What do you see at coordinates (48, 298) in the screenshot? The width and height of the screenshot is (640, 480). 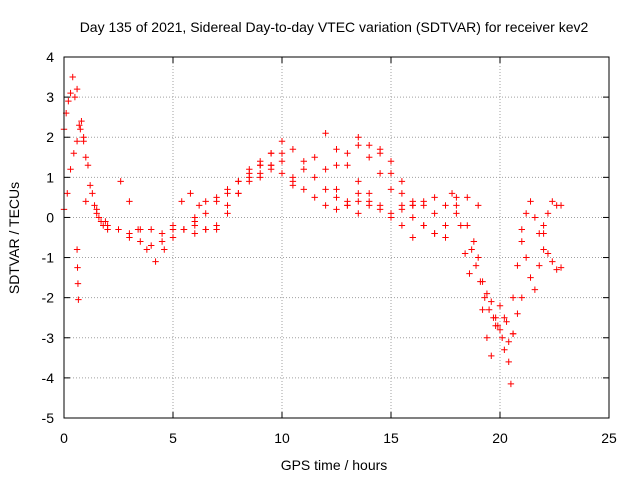 I see `y-tick-label: -2` at bounding box center [48, 298].